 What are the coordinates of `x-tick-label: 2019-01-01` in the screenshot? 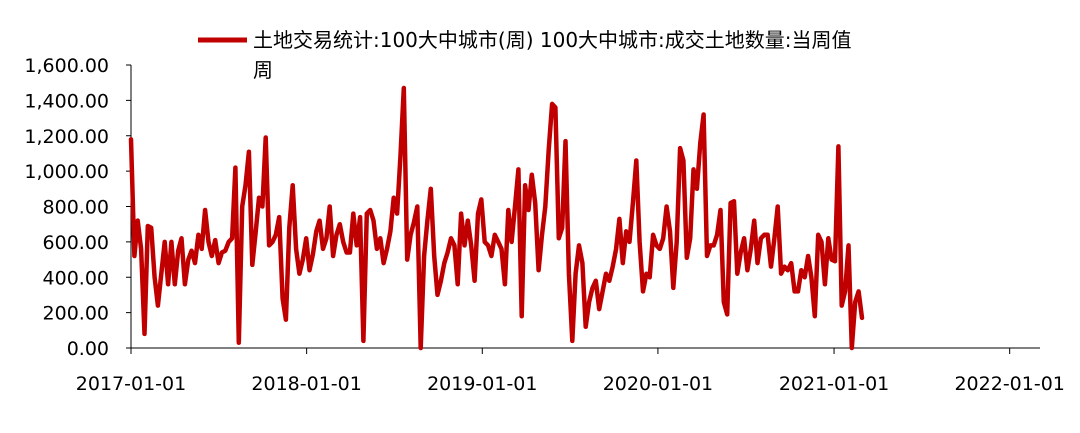 It's located at (482, 384).